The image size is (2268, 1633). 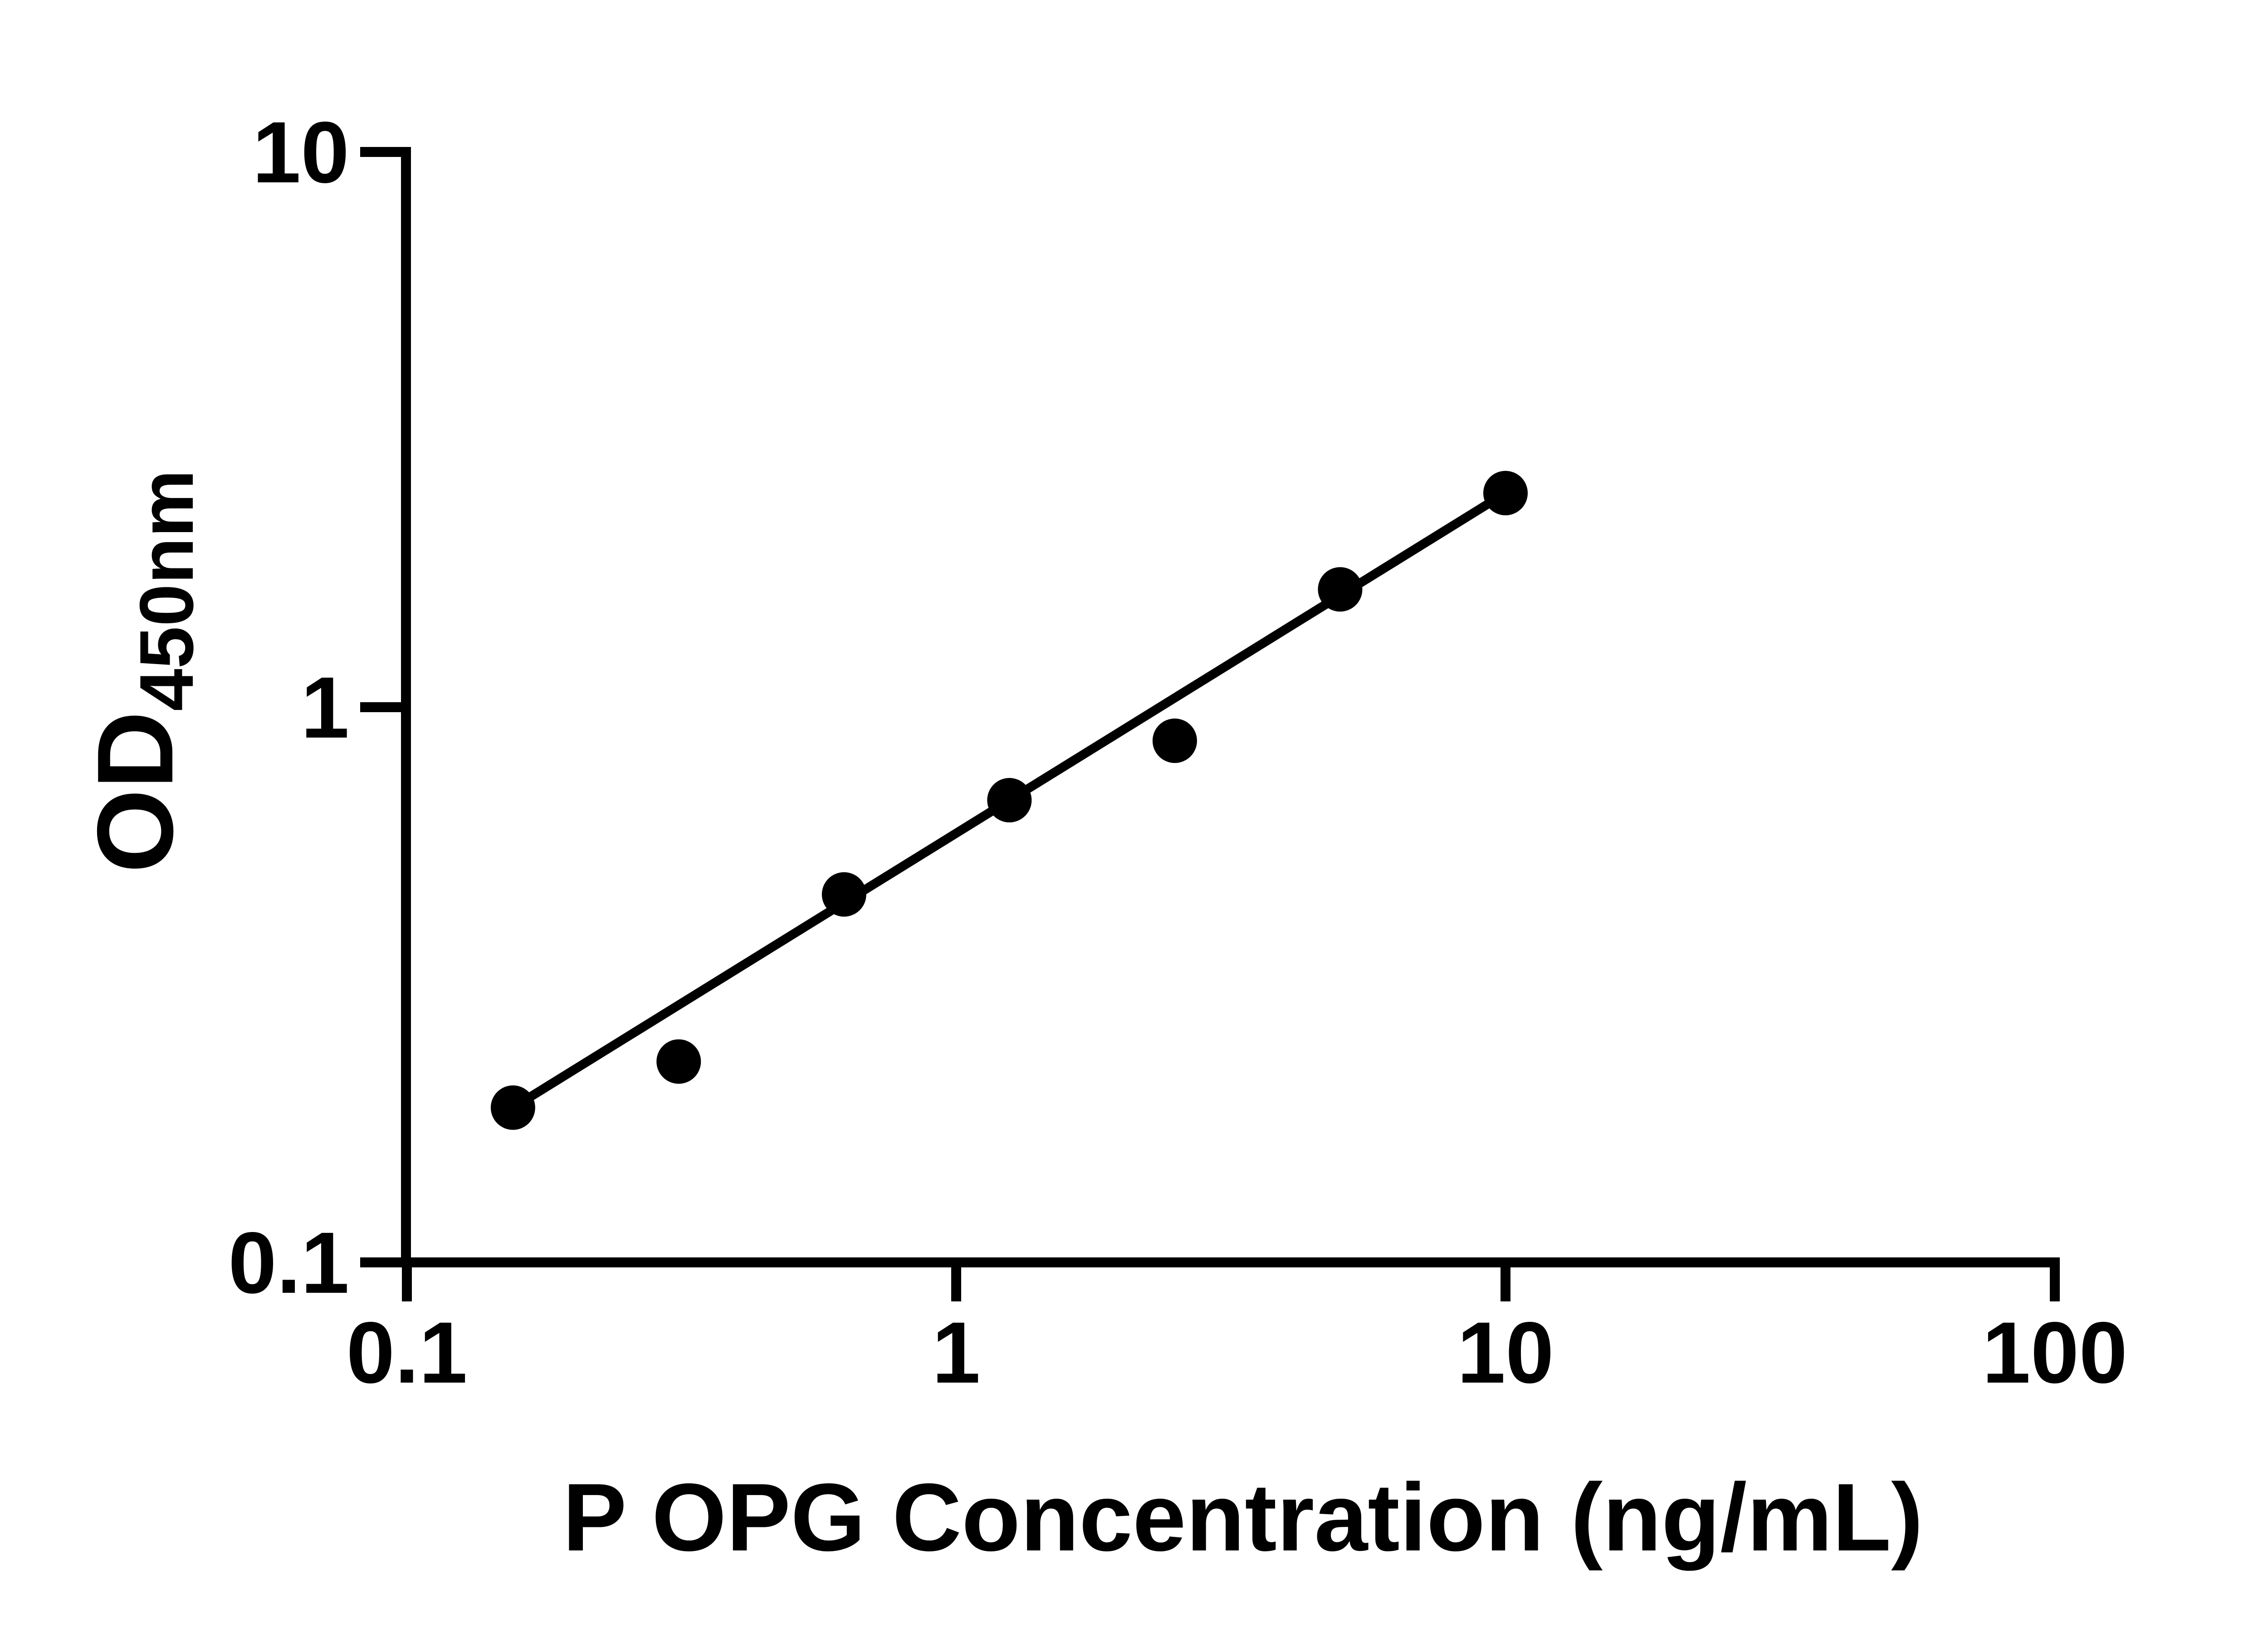 What do you see at coordinates (1242, 1517) in the screenshot?
I see `x-axis-title: P OPG Concentration (ng/mL)` at bounding box center [1242, 1517].